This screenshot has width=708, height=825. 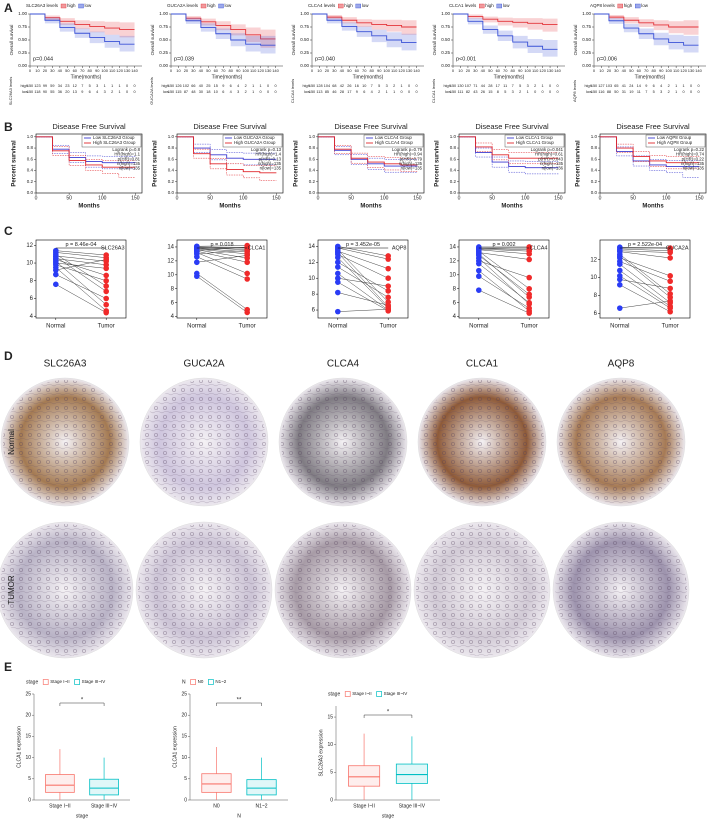 I want to click on risk-count: 71, so click(x=475, y=86).